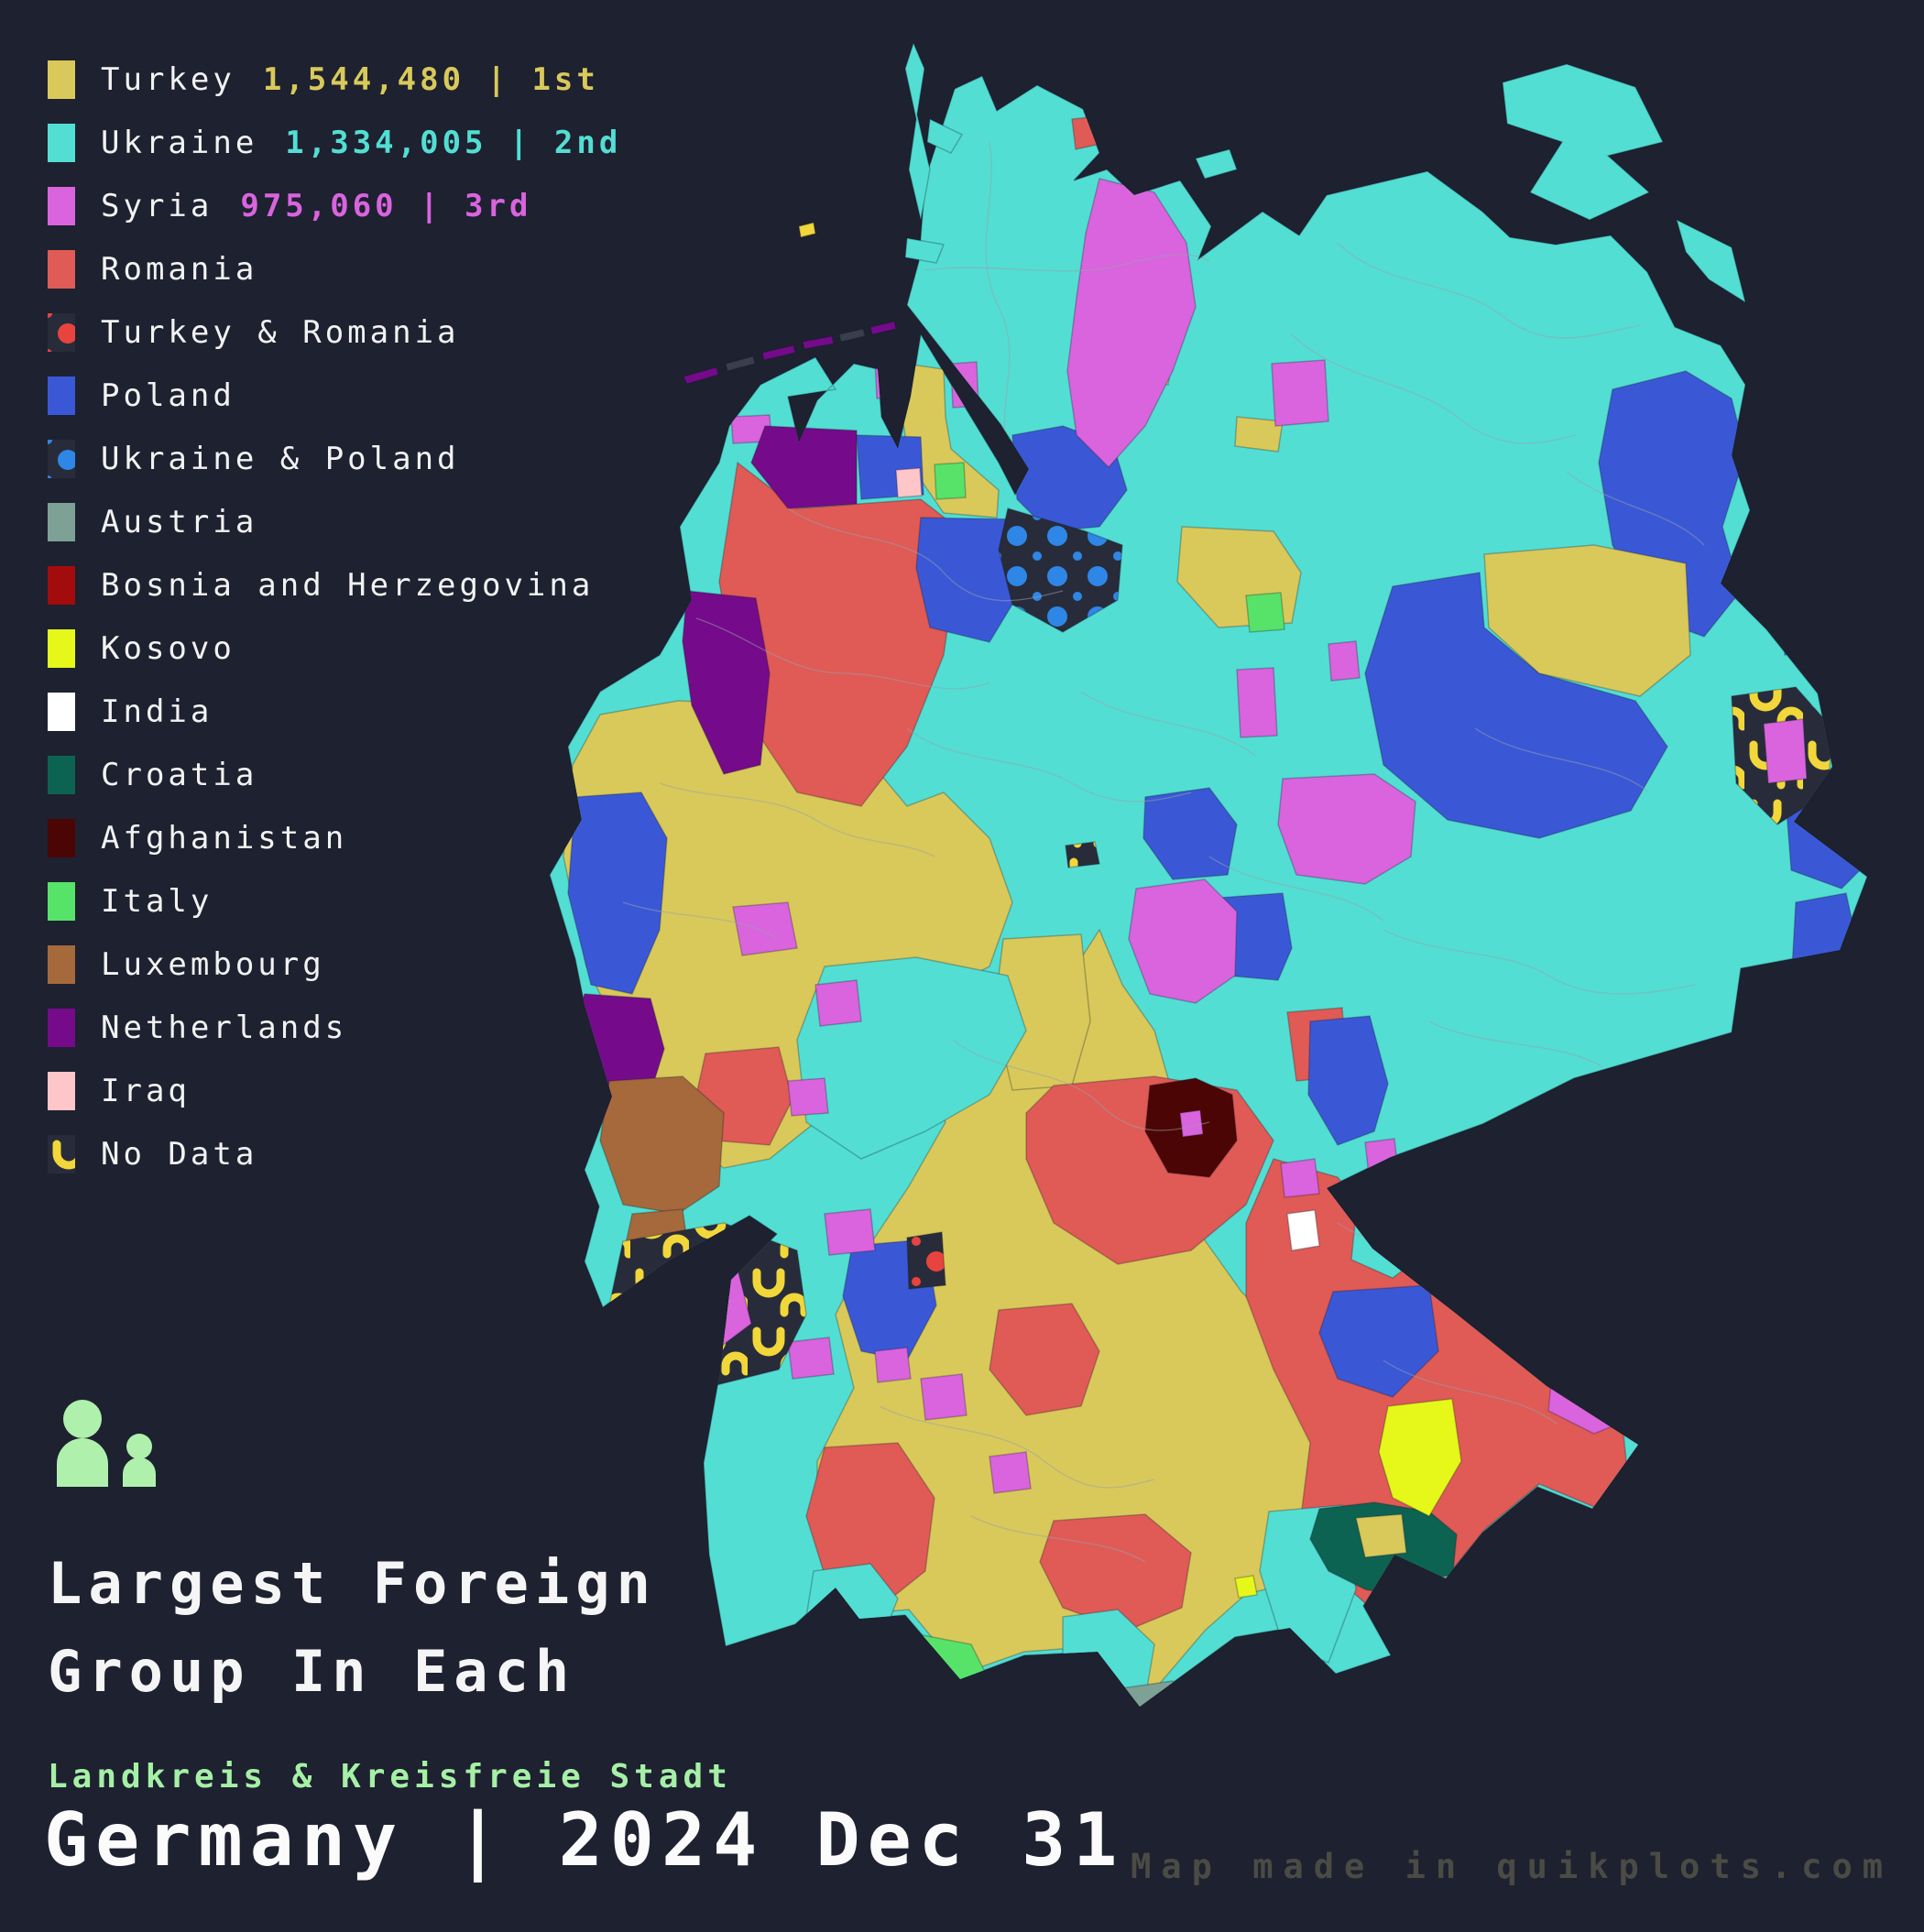  I want to click on legend-item: Bosnia and Herzegovina, so click(334, 585).